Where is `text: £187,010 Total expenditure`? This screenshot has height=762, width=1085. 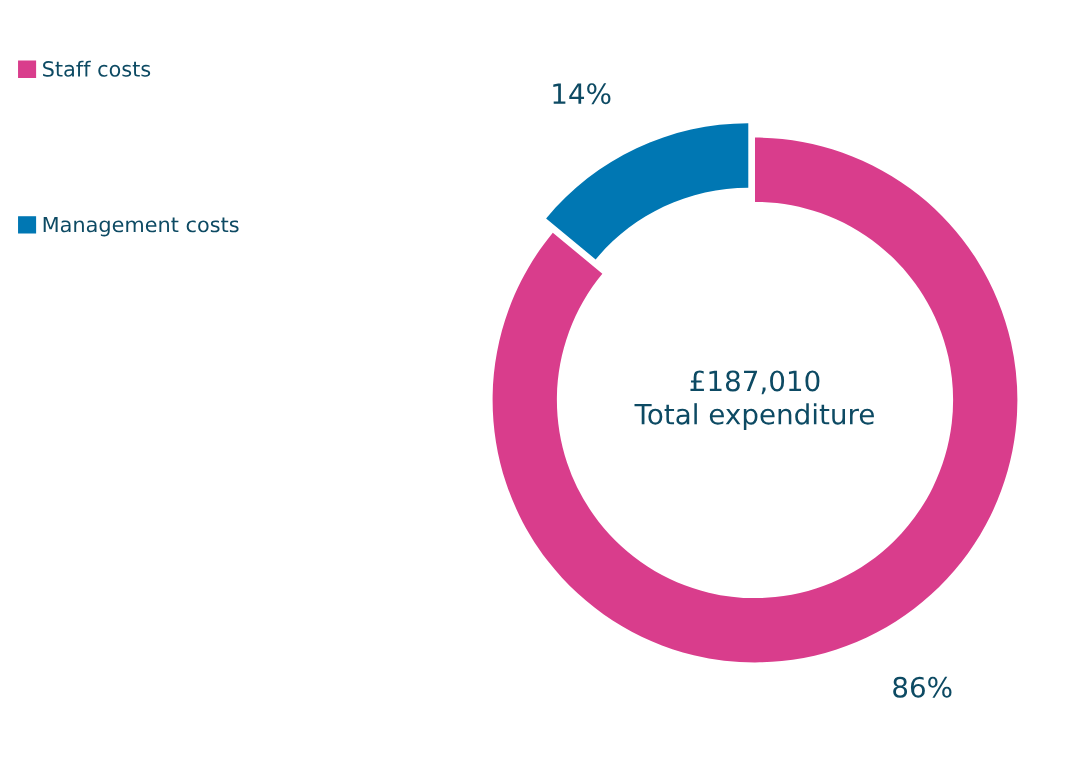
text: £187,010 Total expenditure is located at coordinates (754, 400).